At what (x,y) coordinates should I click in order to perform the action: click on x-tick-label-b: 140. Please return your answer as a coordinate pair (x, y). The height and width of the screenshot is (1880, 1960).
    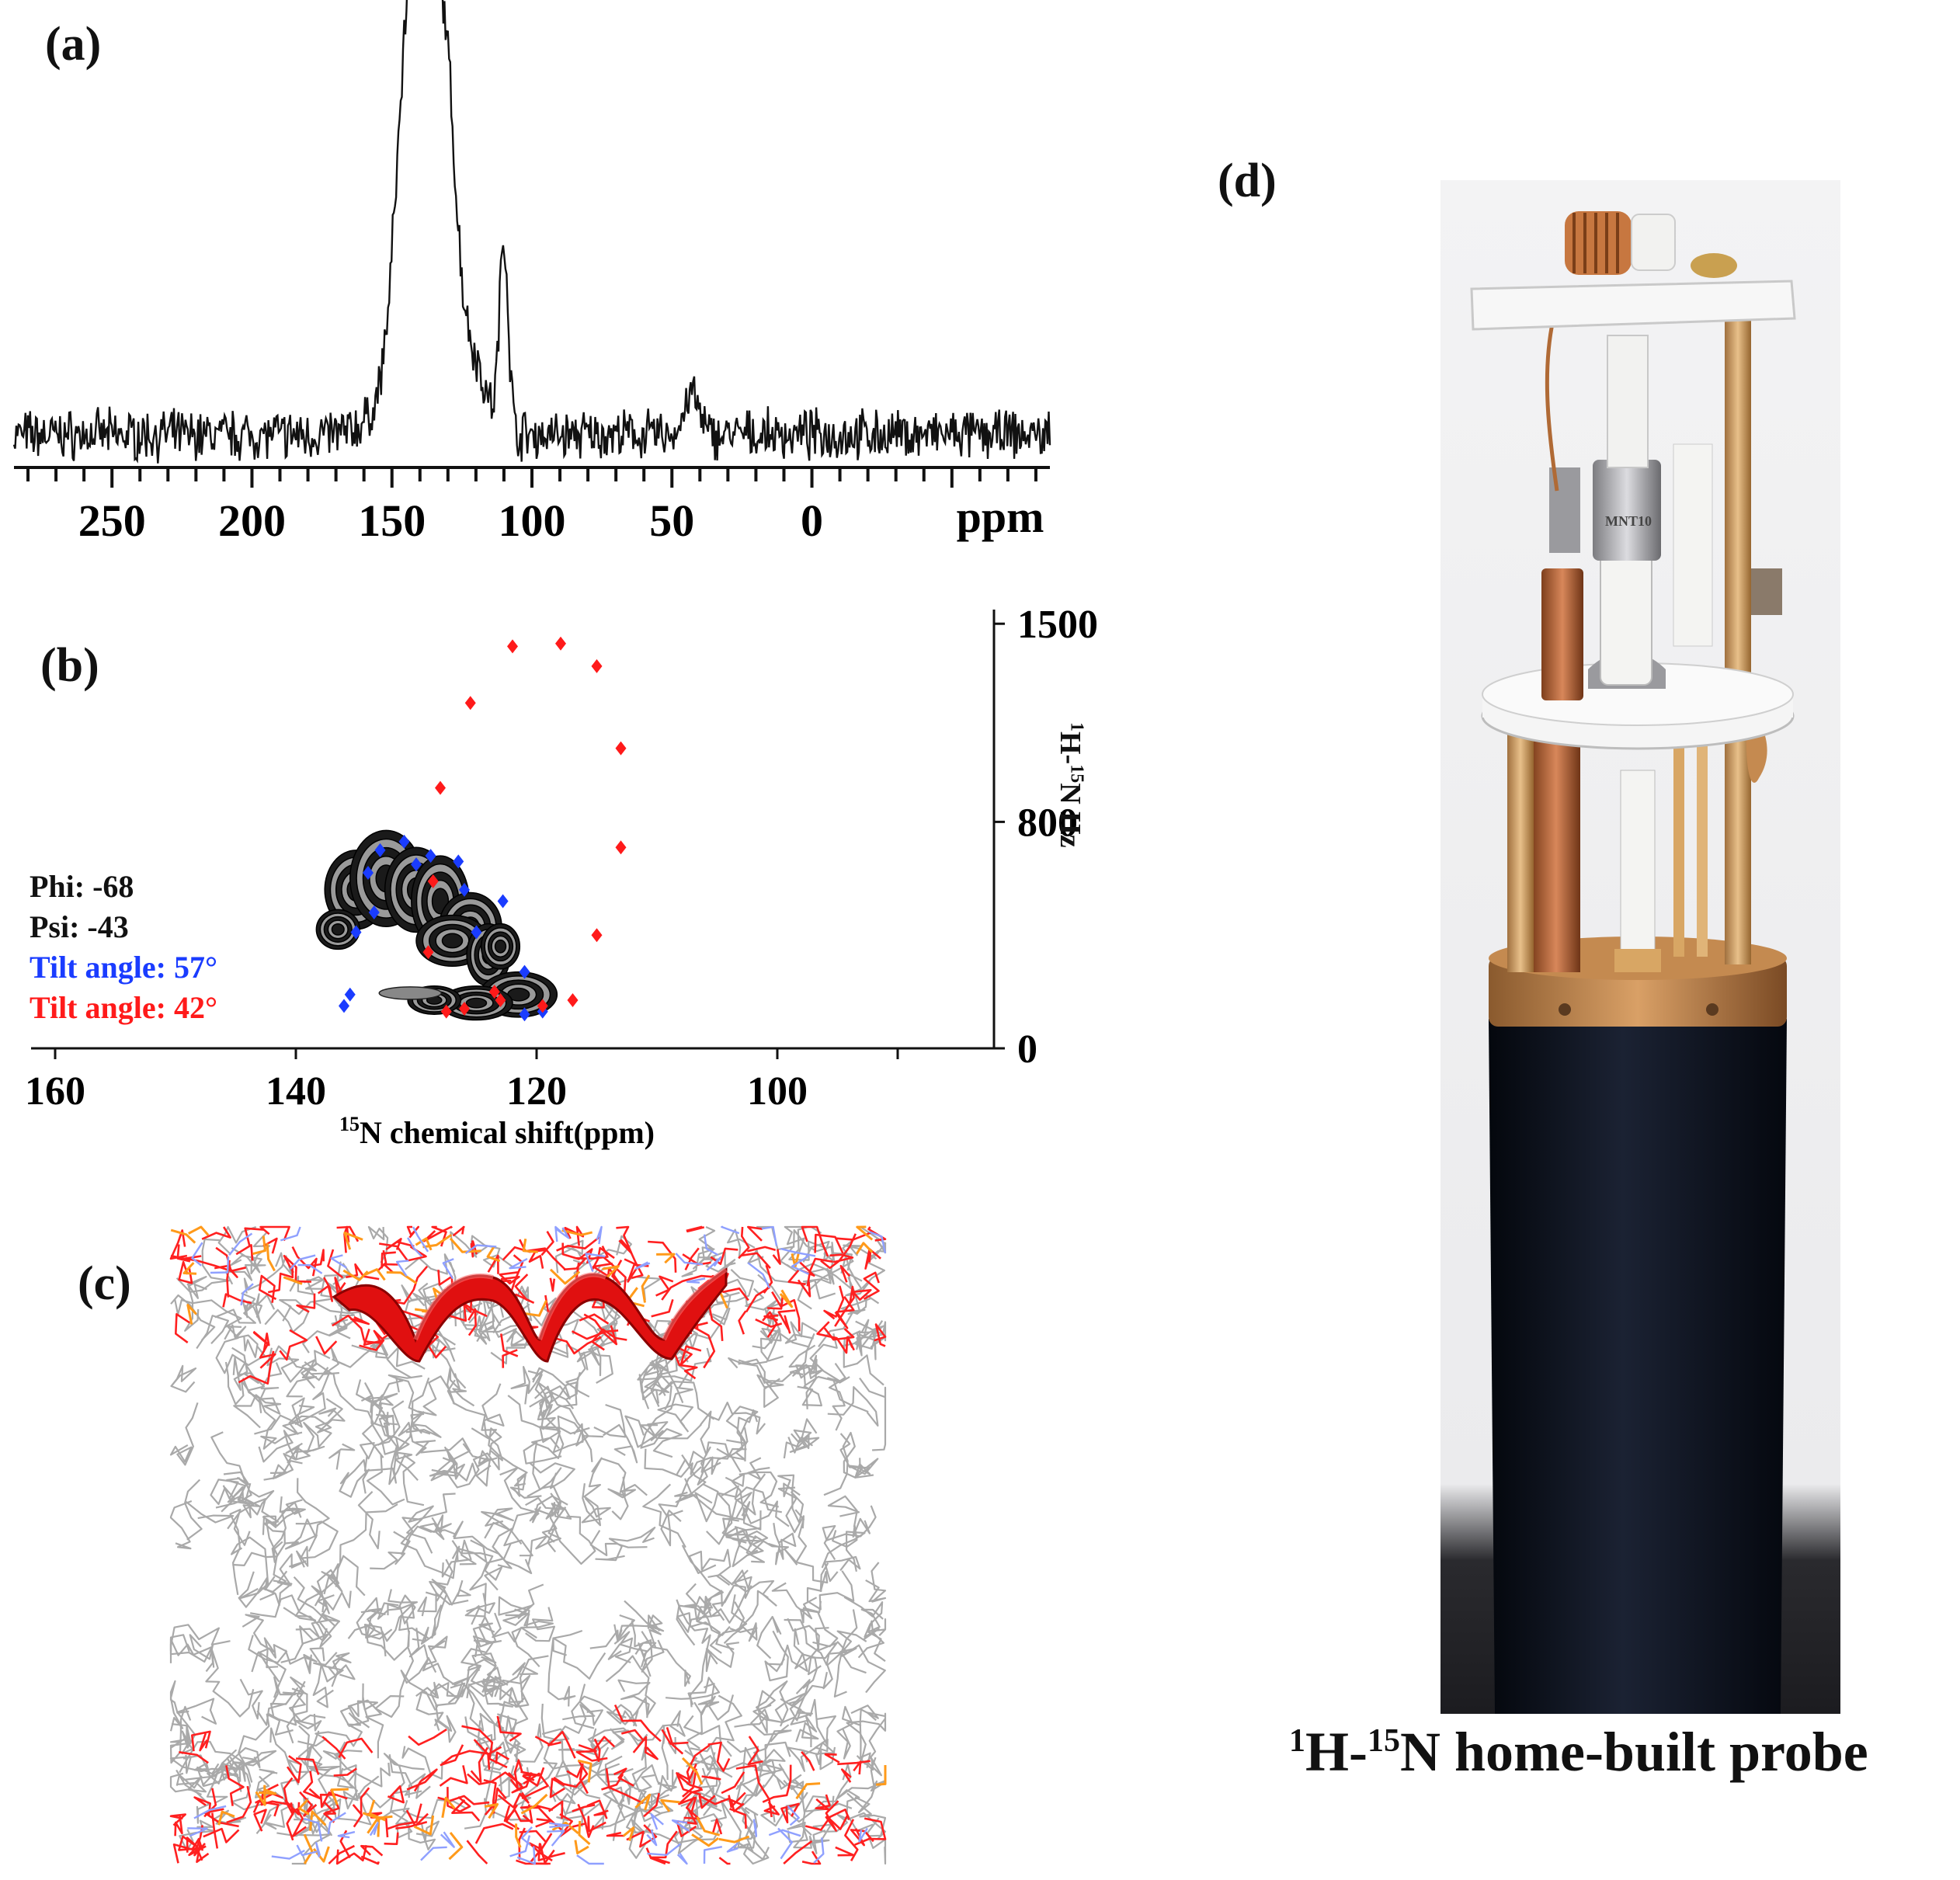
    Looking at the image, I should click on (296, 1091).